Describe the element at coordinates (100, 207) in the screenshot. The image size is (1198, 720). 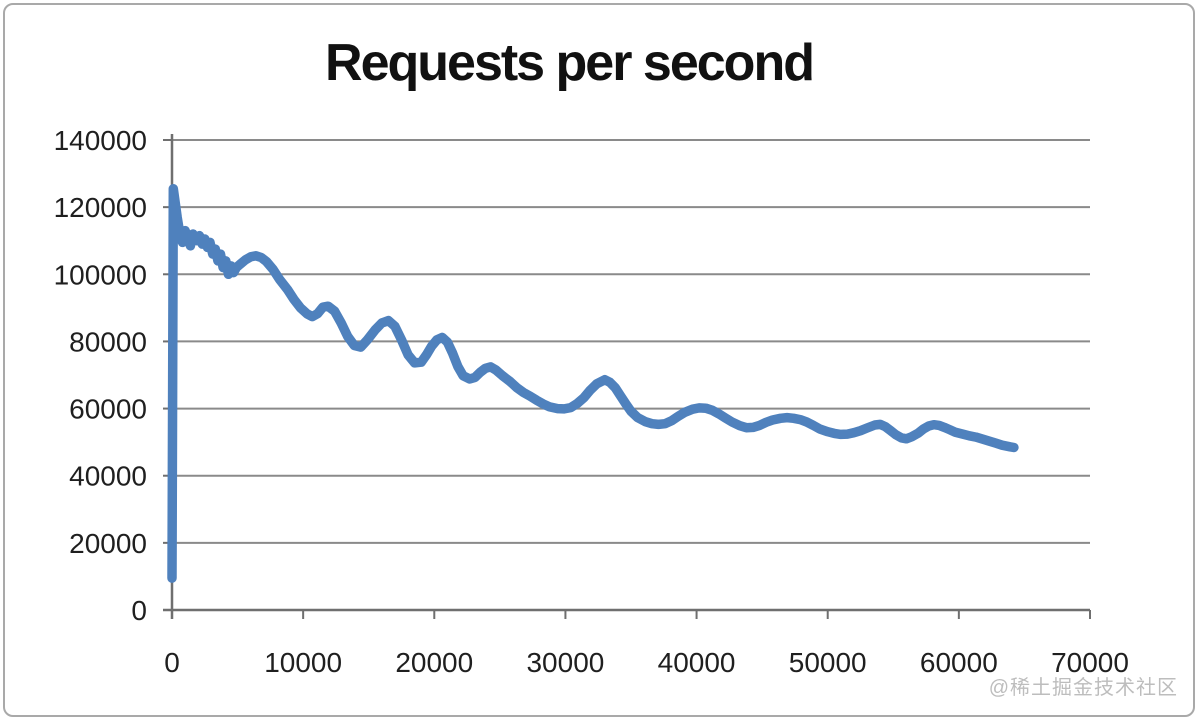
I see `y-axis-label: 120000` at that location.